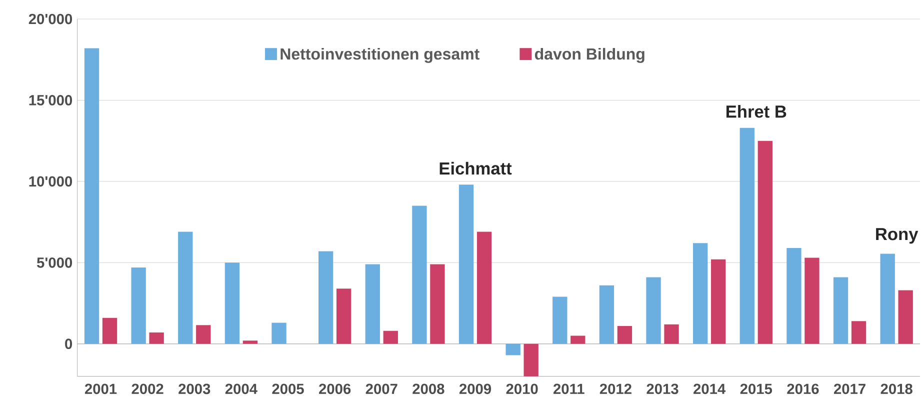  I want to click on x-tick-label: 2007, so click(382, 389).